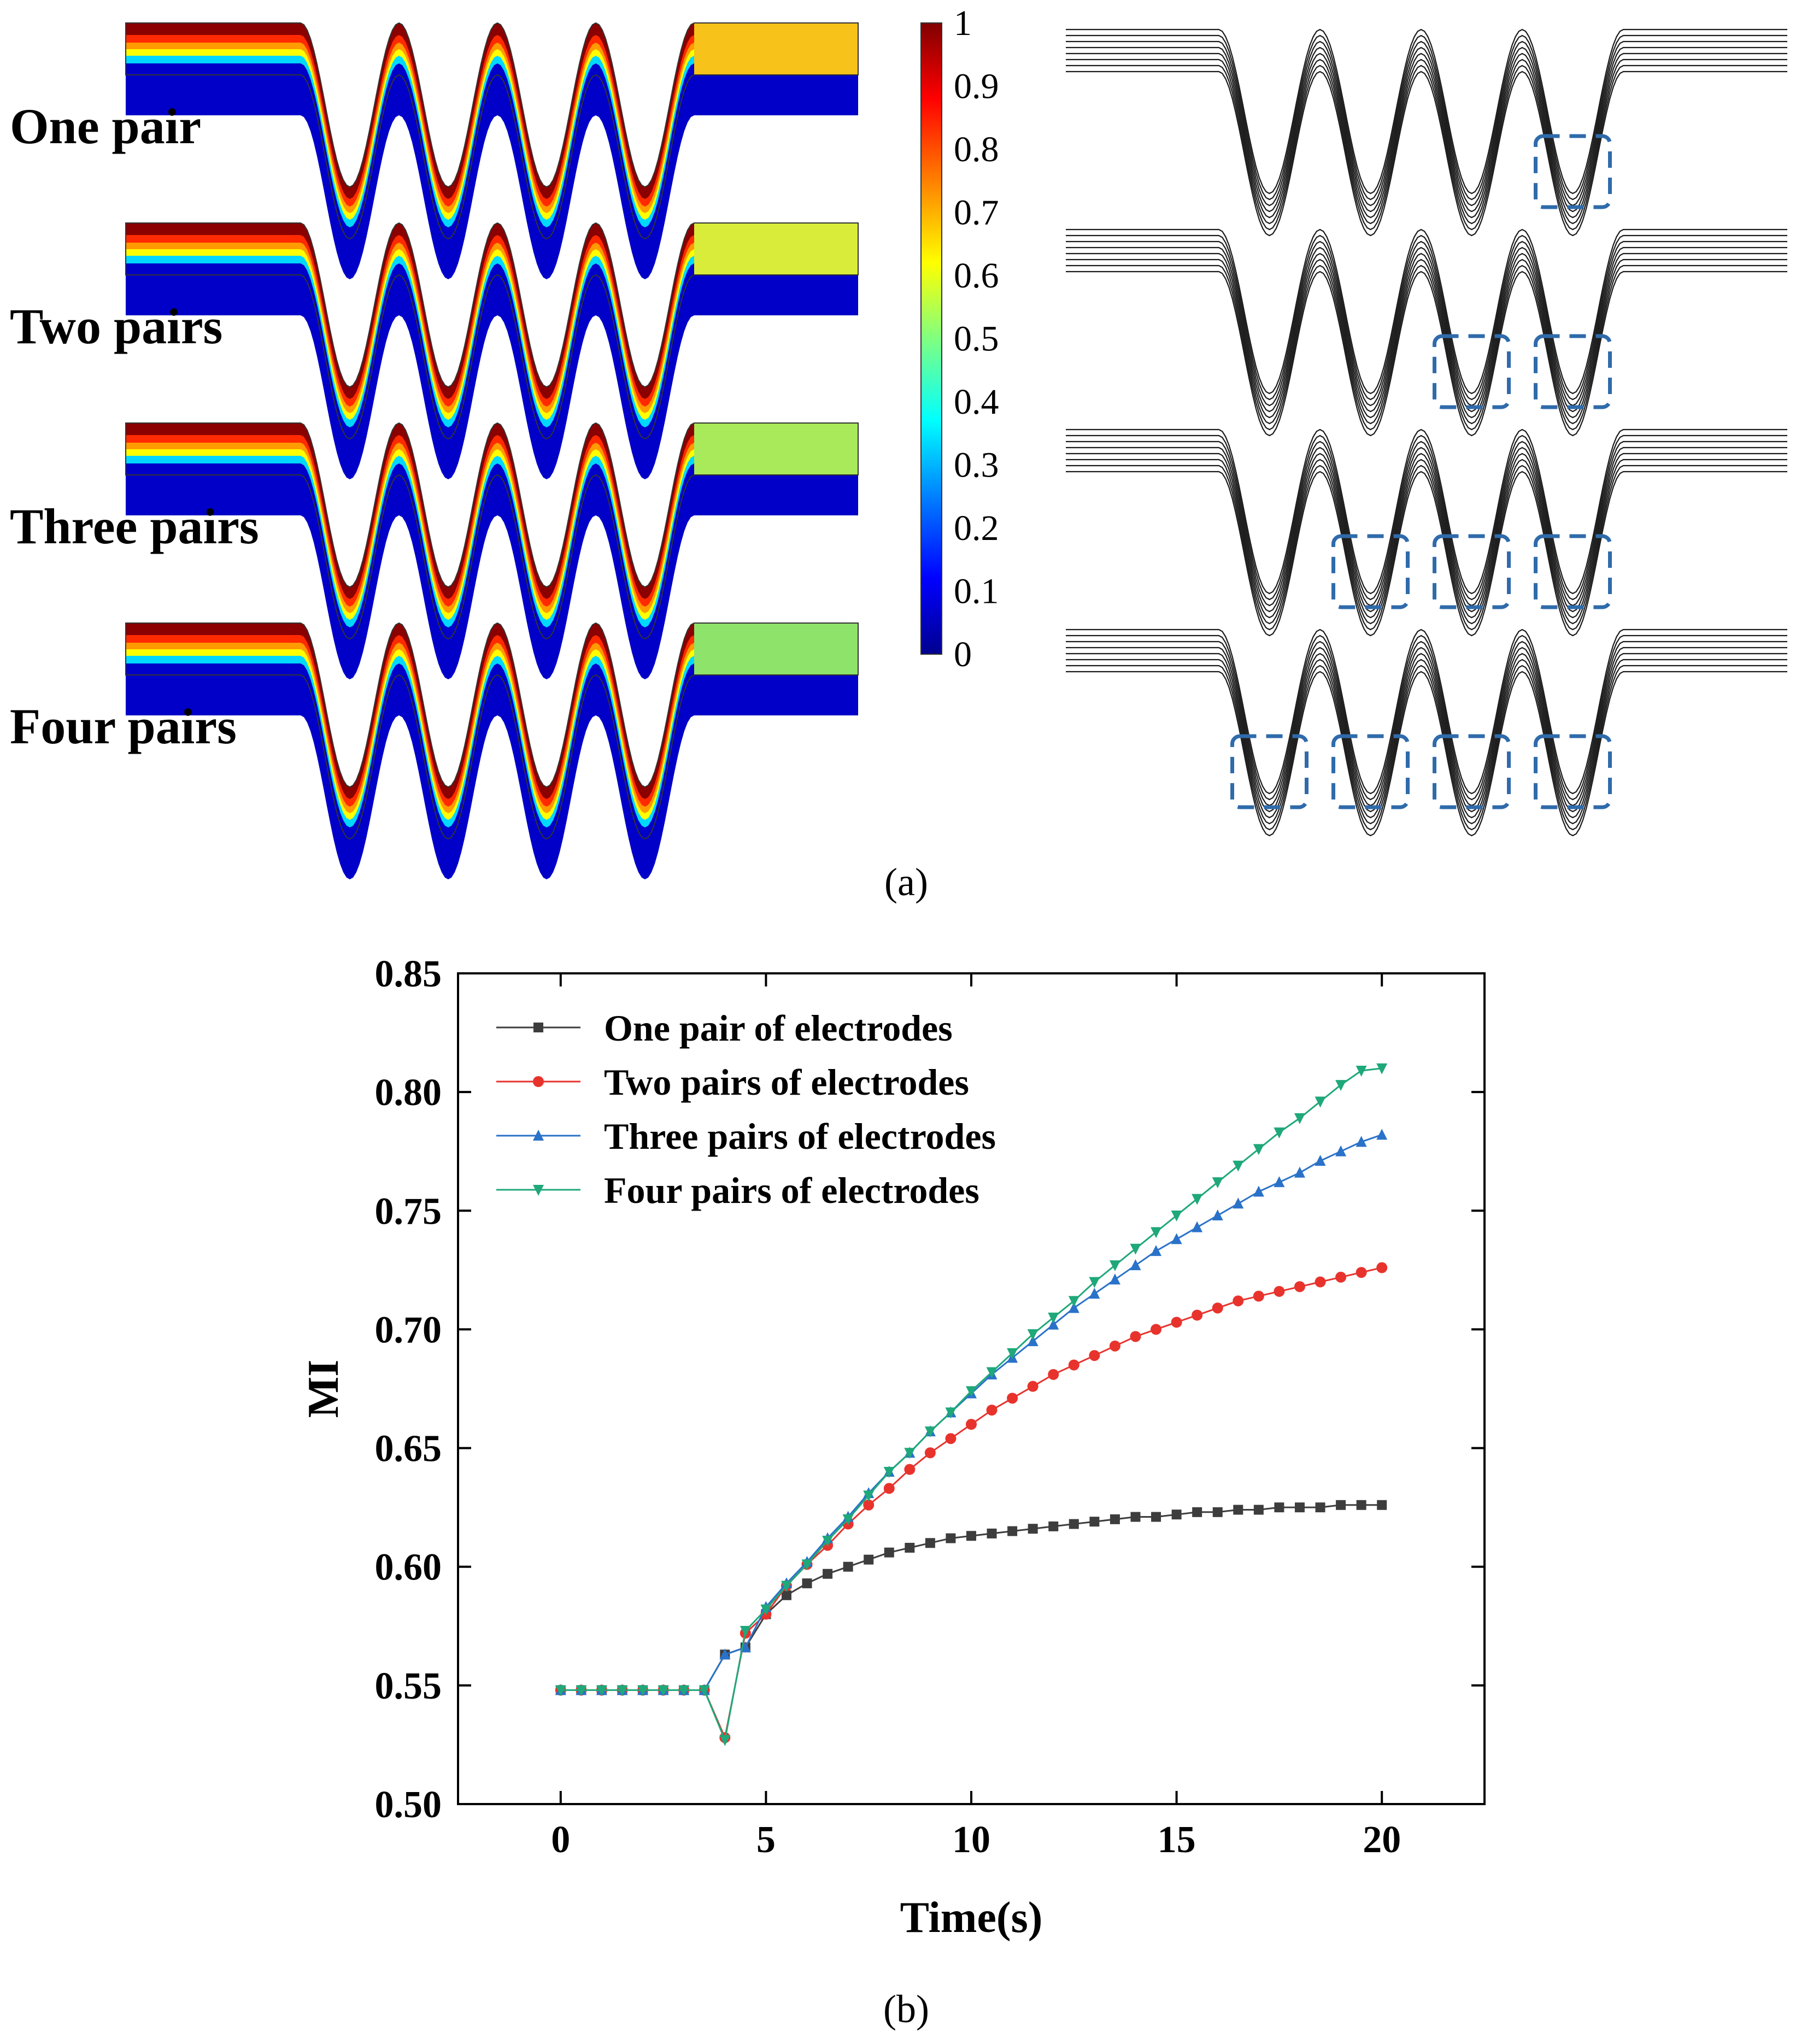 This screenshot has height=2044, width=1813. What do you see at coordinates (963, 23) in the screenshot?
I see `colorbar-tick-label: 1` at bounding box center [963, 23].